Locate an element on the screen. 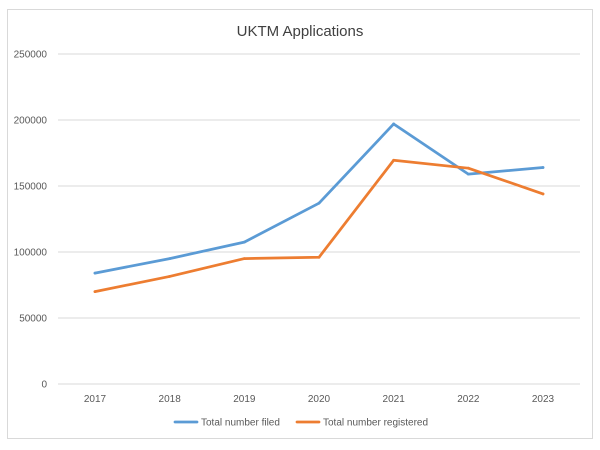 The height and width of the screenshot is (450, 600). y-tick-label: 250000 is located at coordinates (31, 55).